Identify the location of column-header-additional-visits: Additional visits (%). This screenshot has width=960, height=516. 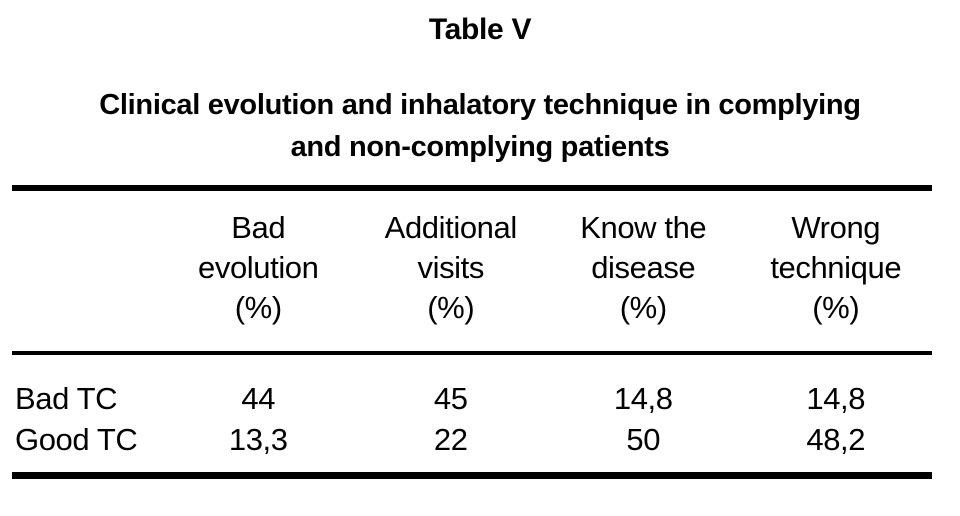
(451, 268).